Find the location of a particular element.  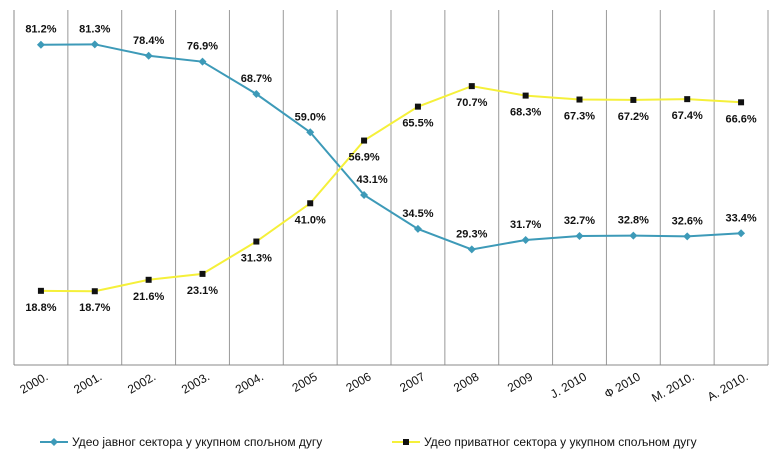

x-tick-label: А. 2010. is located at coordinates (728, 386).